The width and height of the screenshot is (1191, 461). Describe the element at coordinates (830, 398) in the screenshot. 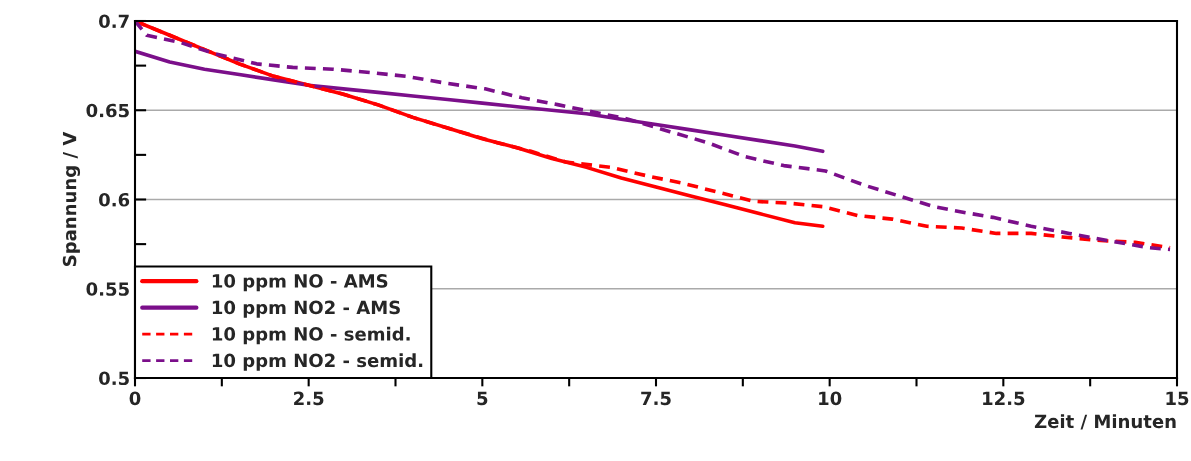

I see `x-tick-label: 10` at that location.